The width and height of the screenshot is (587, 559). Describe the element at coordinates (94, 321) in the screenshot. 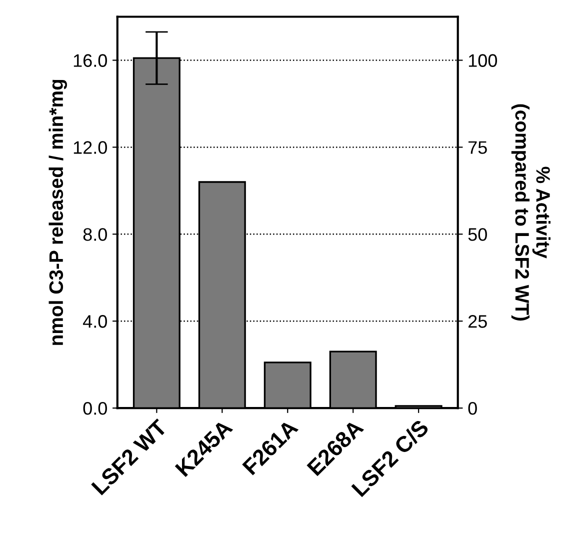

I see `y-tick-label: 4.0` at that location.